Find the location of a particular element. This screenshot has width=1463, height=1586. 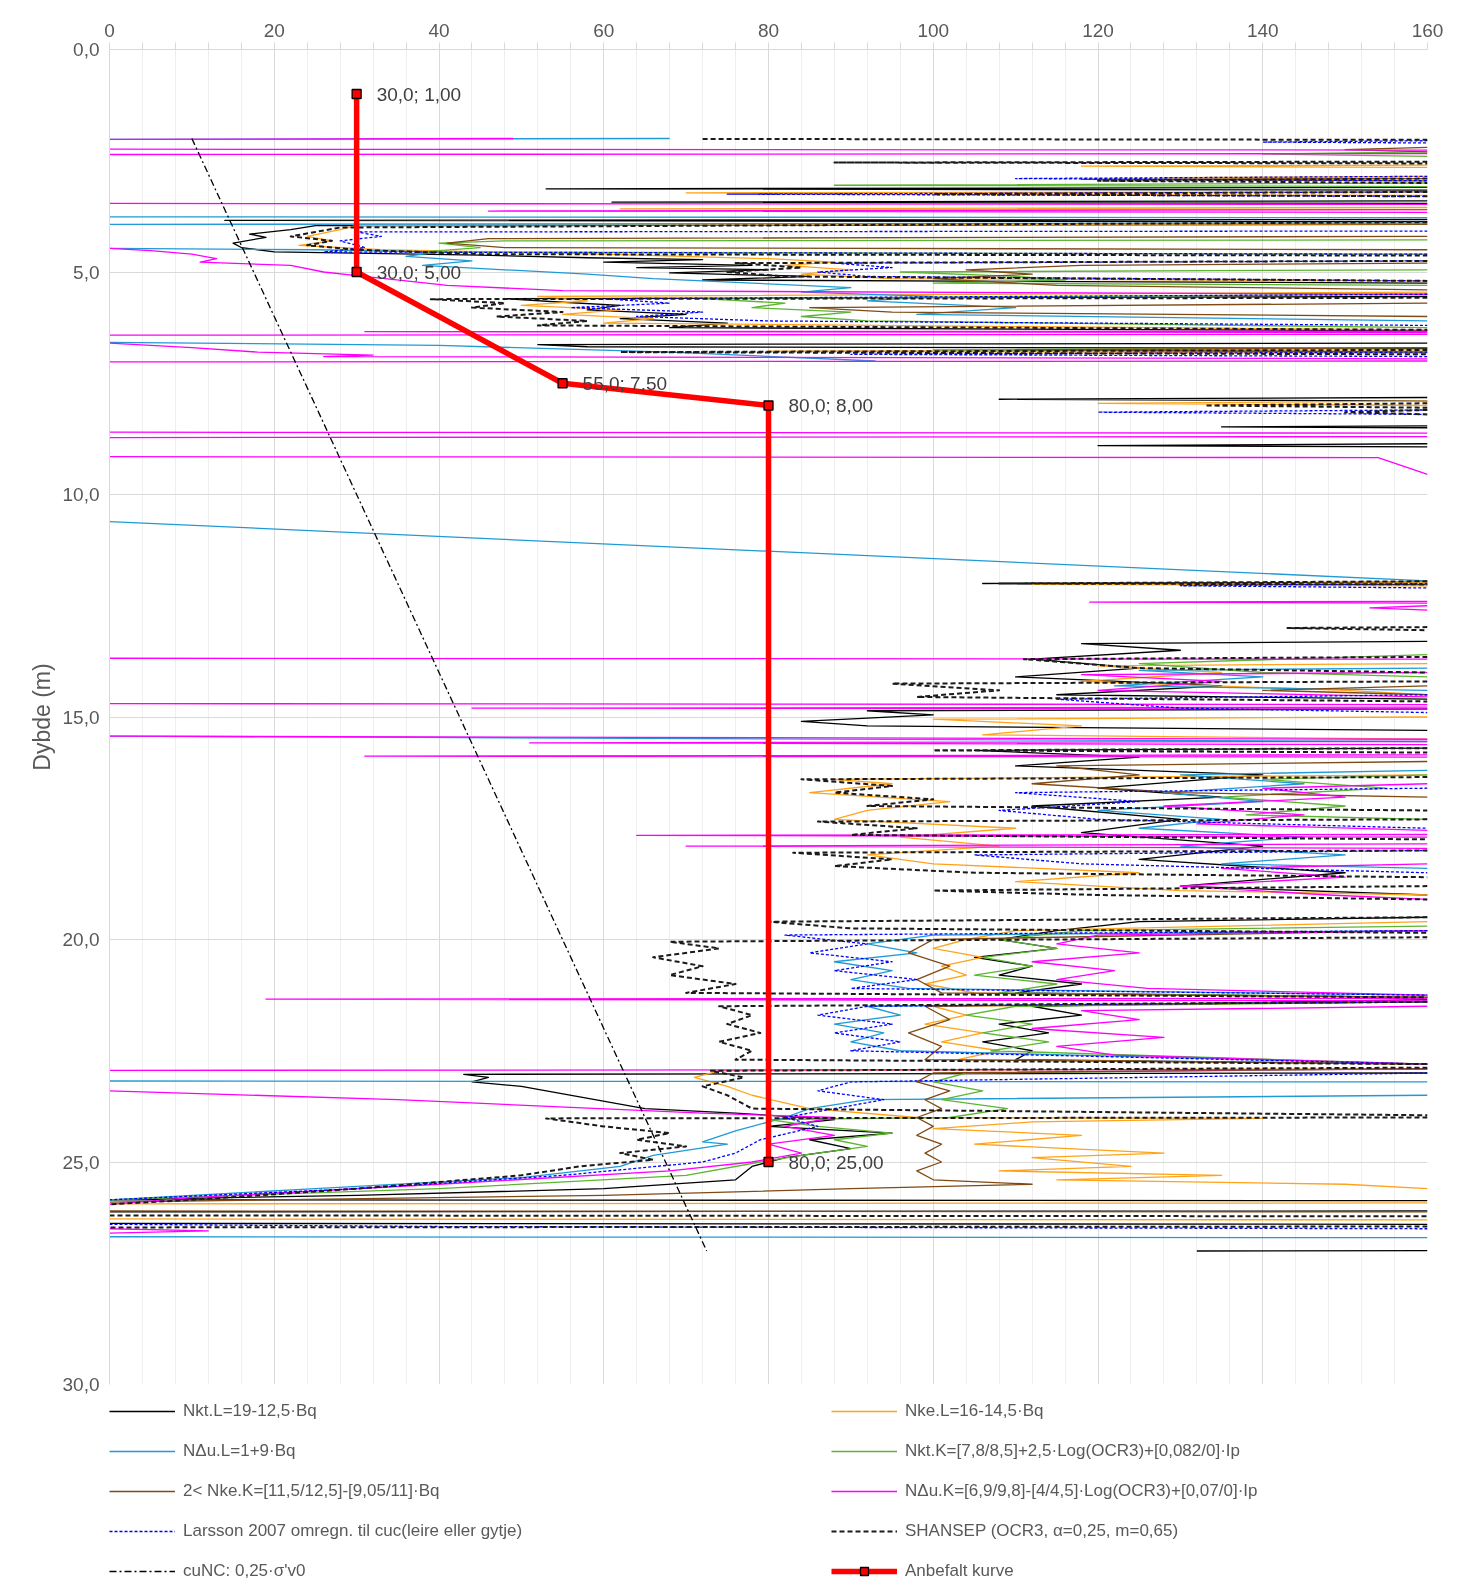

x-tick-label: 0 is located at coordinates (109, 30).